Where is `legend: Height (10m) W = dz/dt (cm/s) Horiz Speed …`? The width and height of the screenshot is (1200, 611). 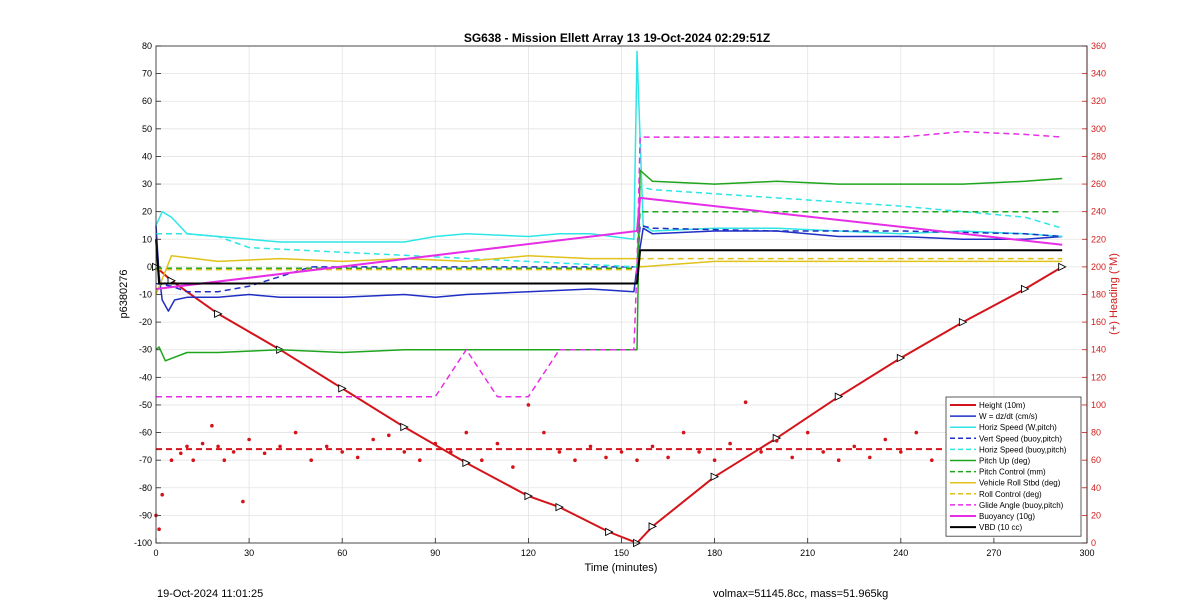
legend: Height (10m) W = dz/dt (cm/s) Horiz Speed … is located at coordinates (1013, 466).